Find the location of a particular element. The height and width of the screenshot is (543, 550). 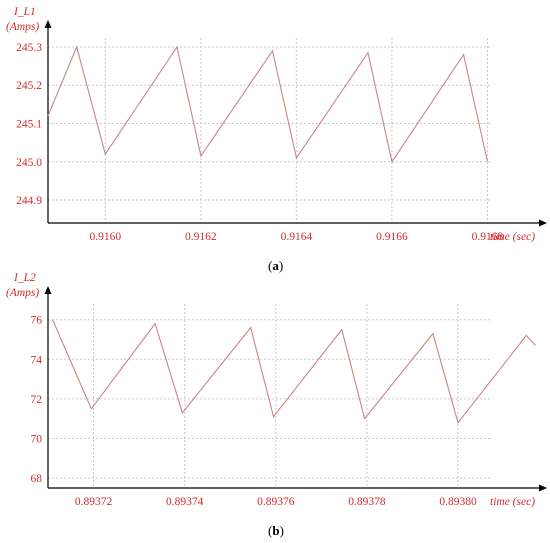

chart-a-y-arrow is located at coordinates (48, 24).